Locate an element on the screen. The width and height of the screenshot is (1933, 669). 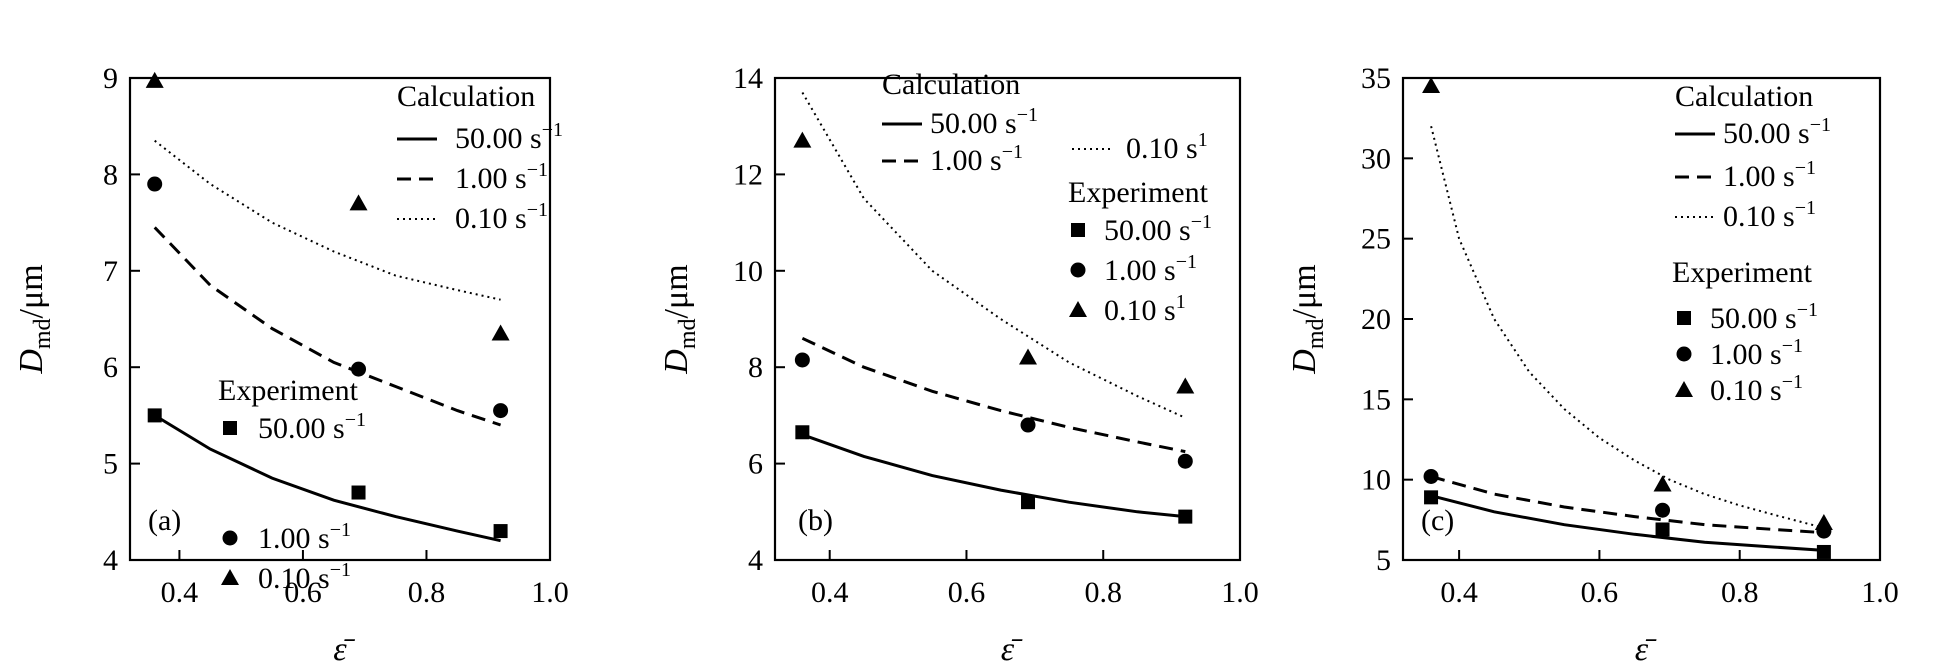
y-tick-label: 9 is located at coordinates (110, 78).